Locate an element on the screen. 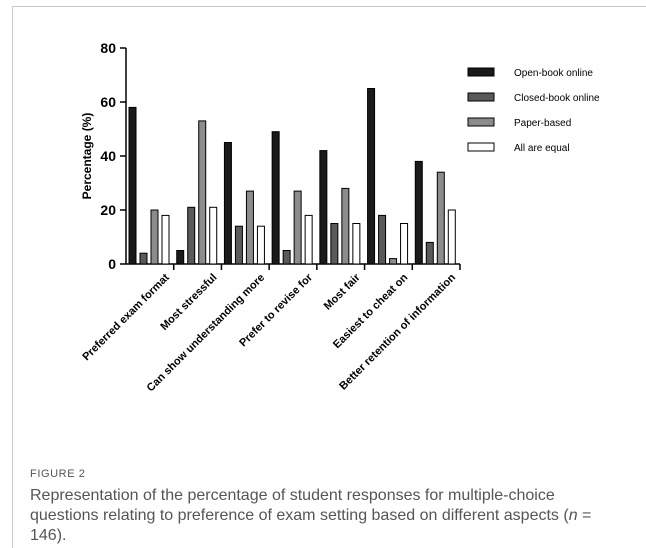 This screenshot has width=646, height=548. y-tick-label: 80 is located at coordinates (108, 48).